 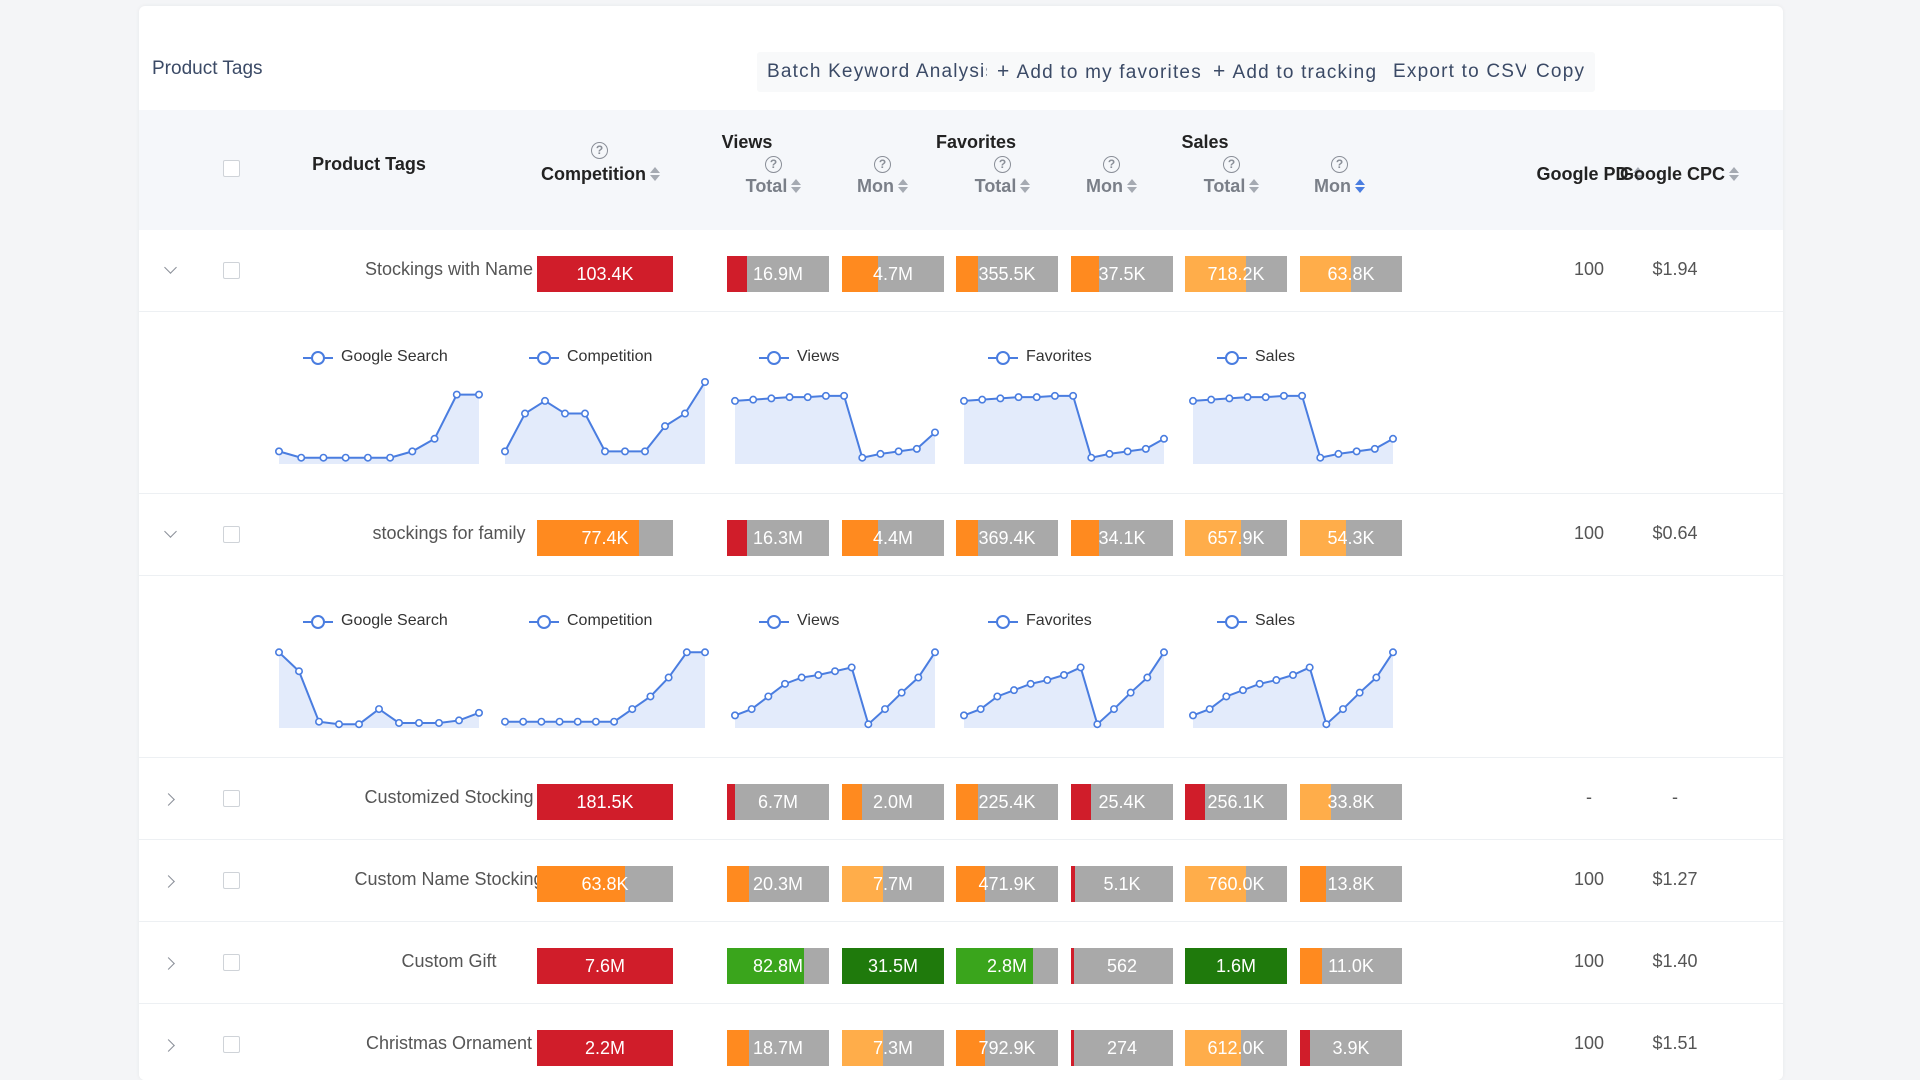 I want to click on product-tag-keyword: Custom Name Stocking, so click(x=449, y=879).